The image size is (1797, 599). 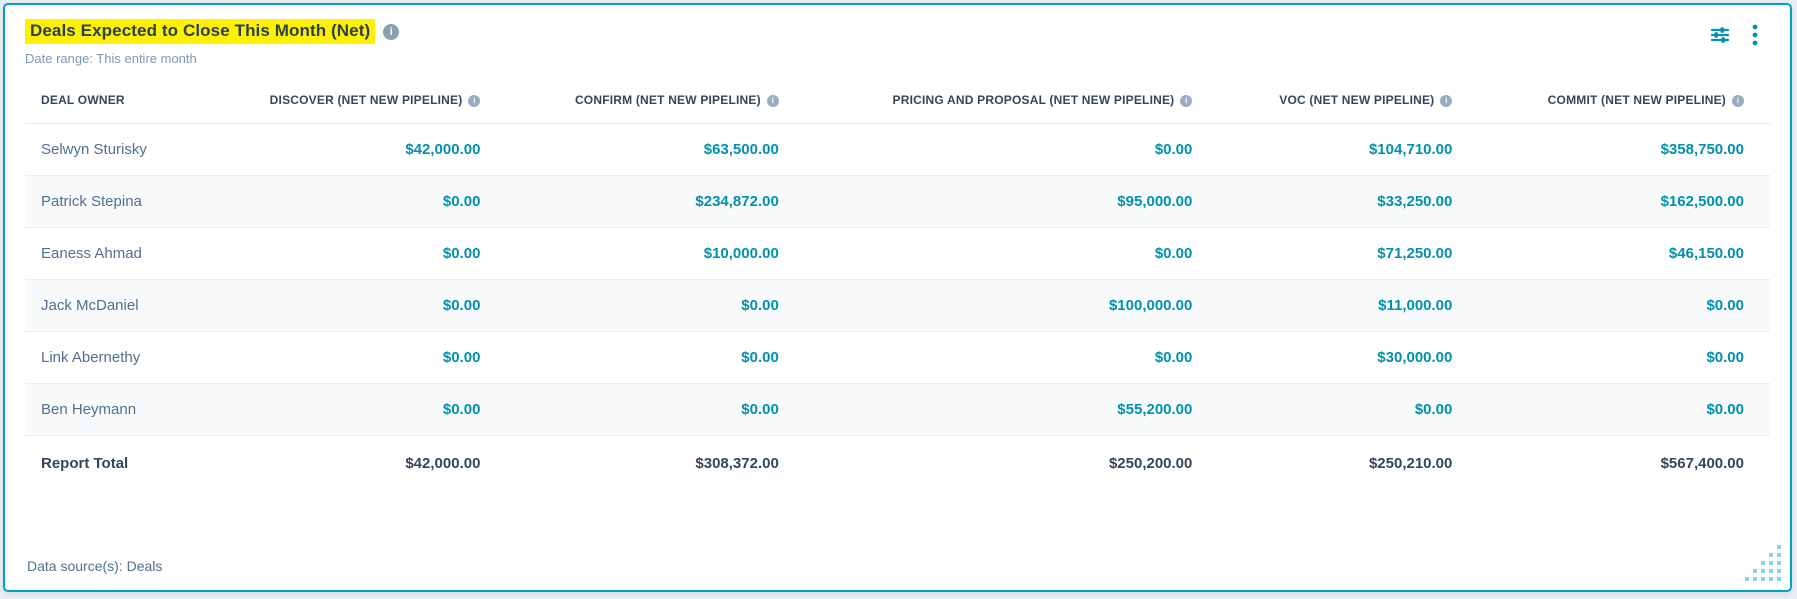 What do you see at coordinates (357, 149) in the screenshot?
I see `value-cell: $42,000.00` at bounding box center [357, 149].